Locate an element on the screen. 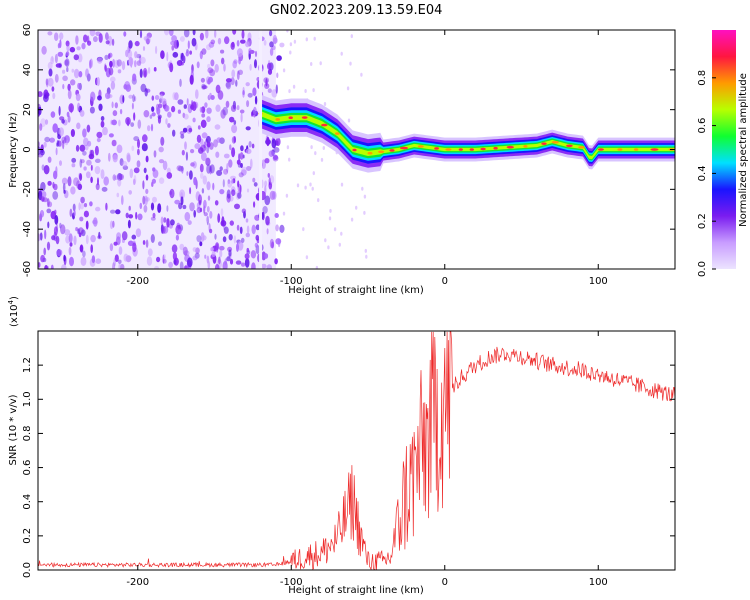 The image size is (750, 600). noise-background is located at coordinates (157, 149).